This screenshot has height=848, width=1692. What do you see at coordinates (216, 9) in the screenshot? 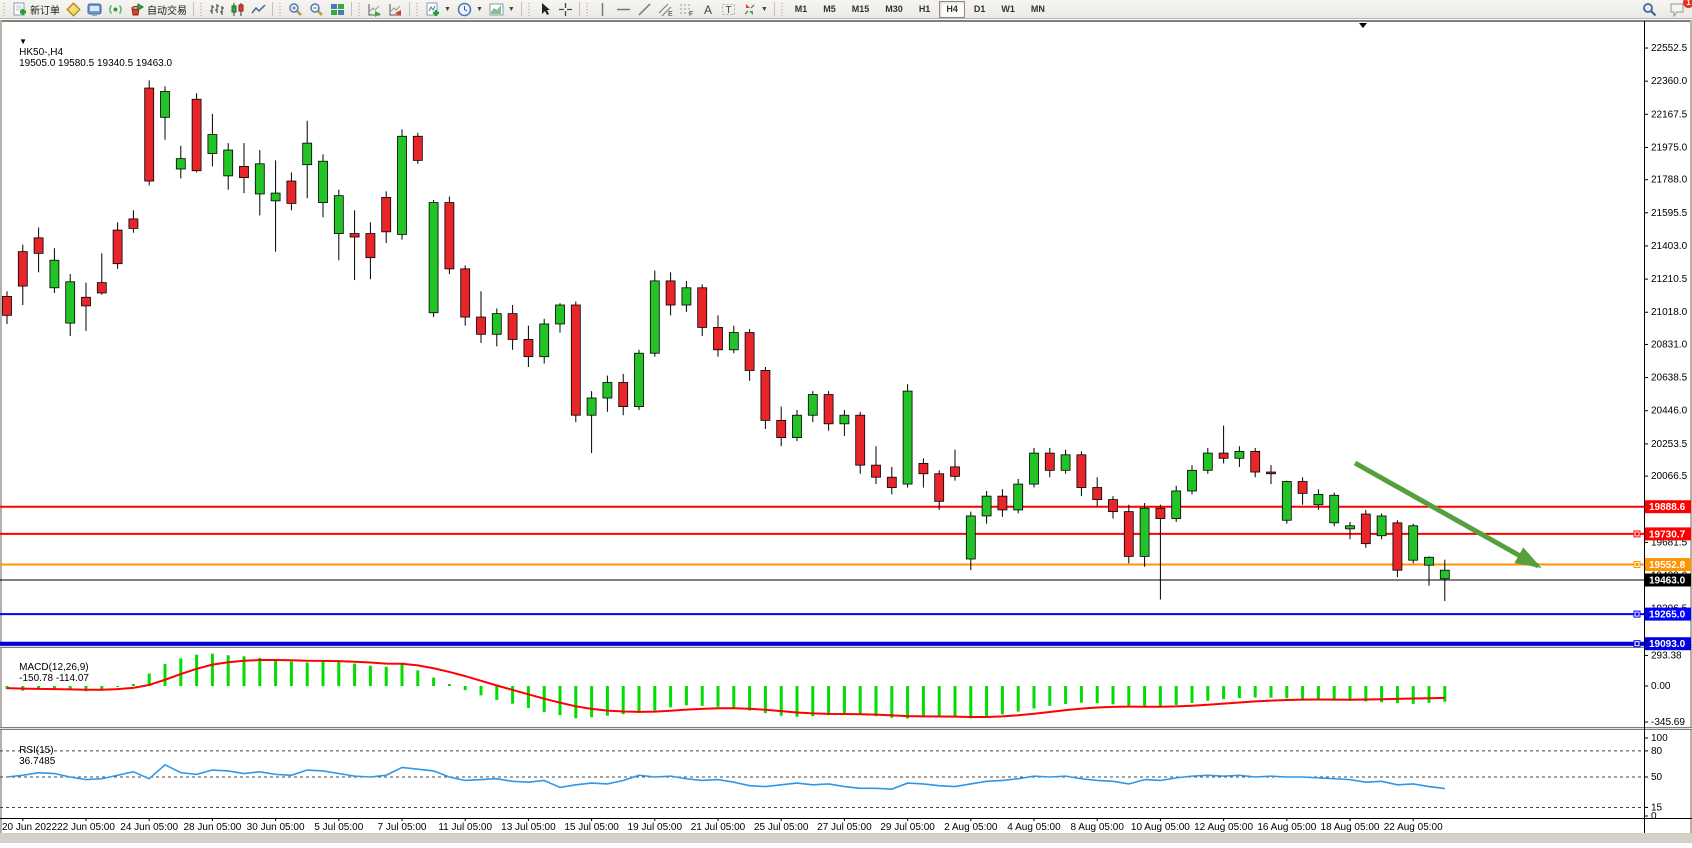
I see `chart-bars-button` at bounding box center [216, 9].